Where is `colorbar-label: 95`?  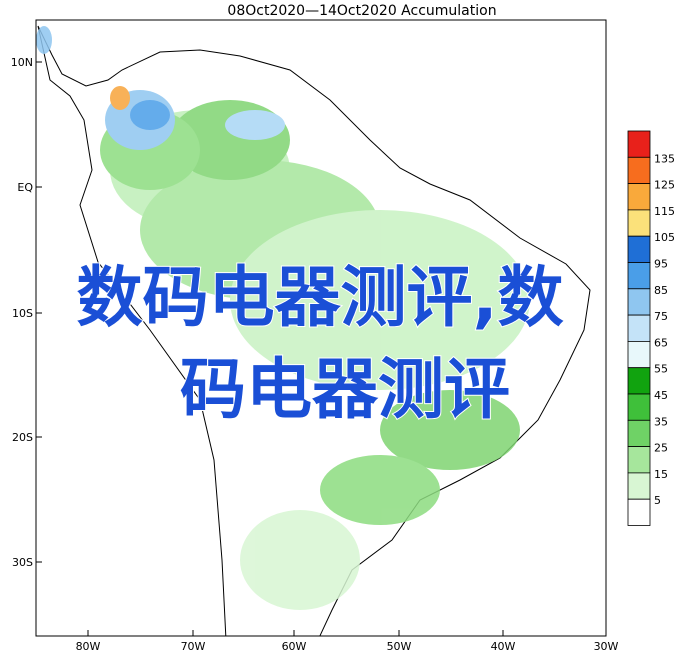
colorbar-label: 95 is located at coordinates (661, 264).